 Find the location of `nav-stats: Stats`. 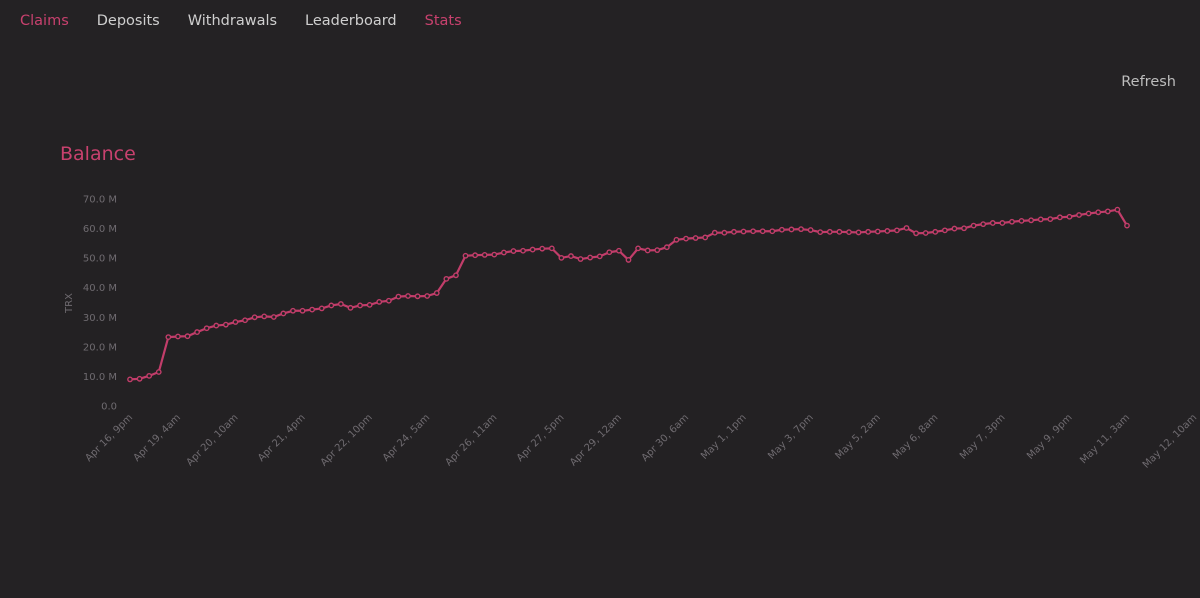

nav-stats: Stats is located at coordinates (443, 21).